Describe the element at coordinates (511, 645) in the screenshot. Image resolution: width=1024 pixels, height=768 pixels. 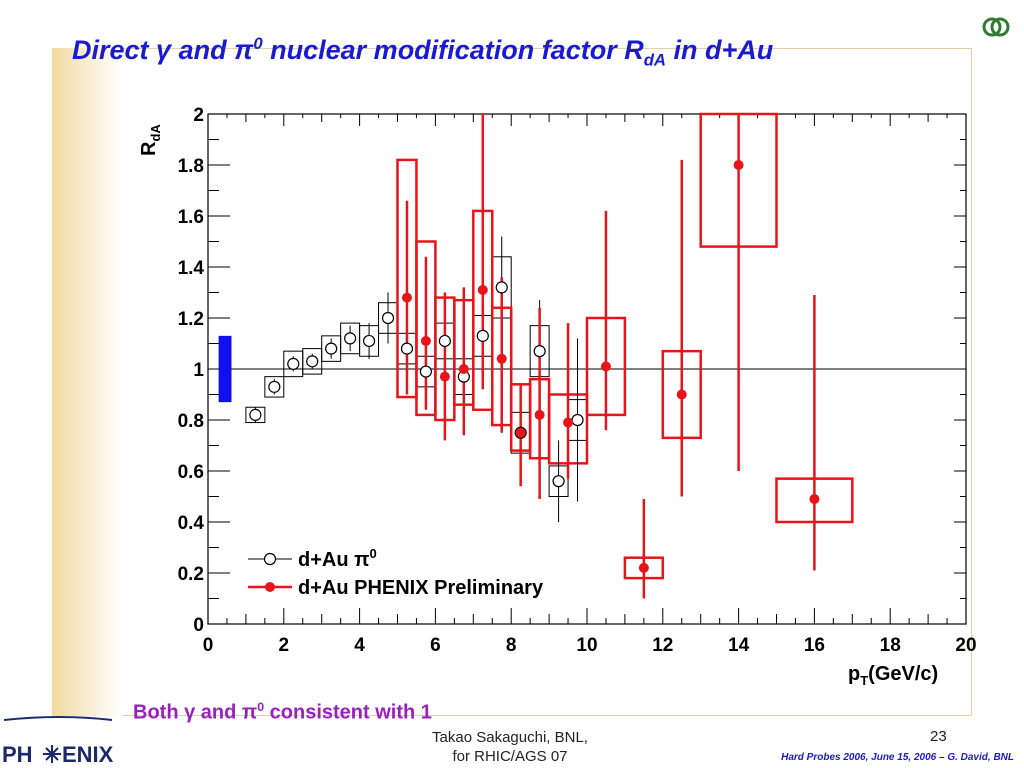
I see `x-tick-label: 8` at that location.